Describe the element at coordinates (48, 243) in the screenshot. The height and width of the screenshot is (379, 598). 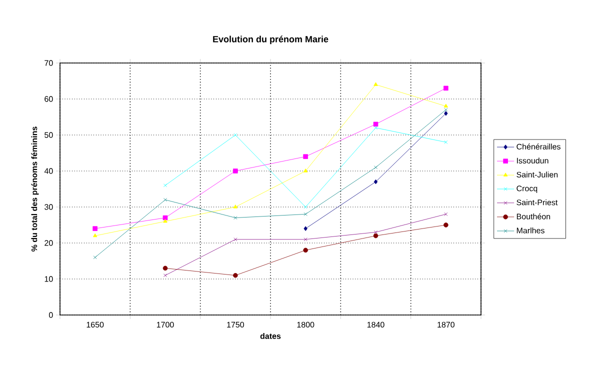
I see `y-tick-label: 20` at that location.